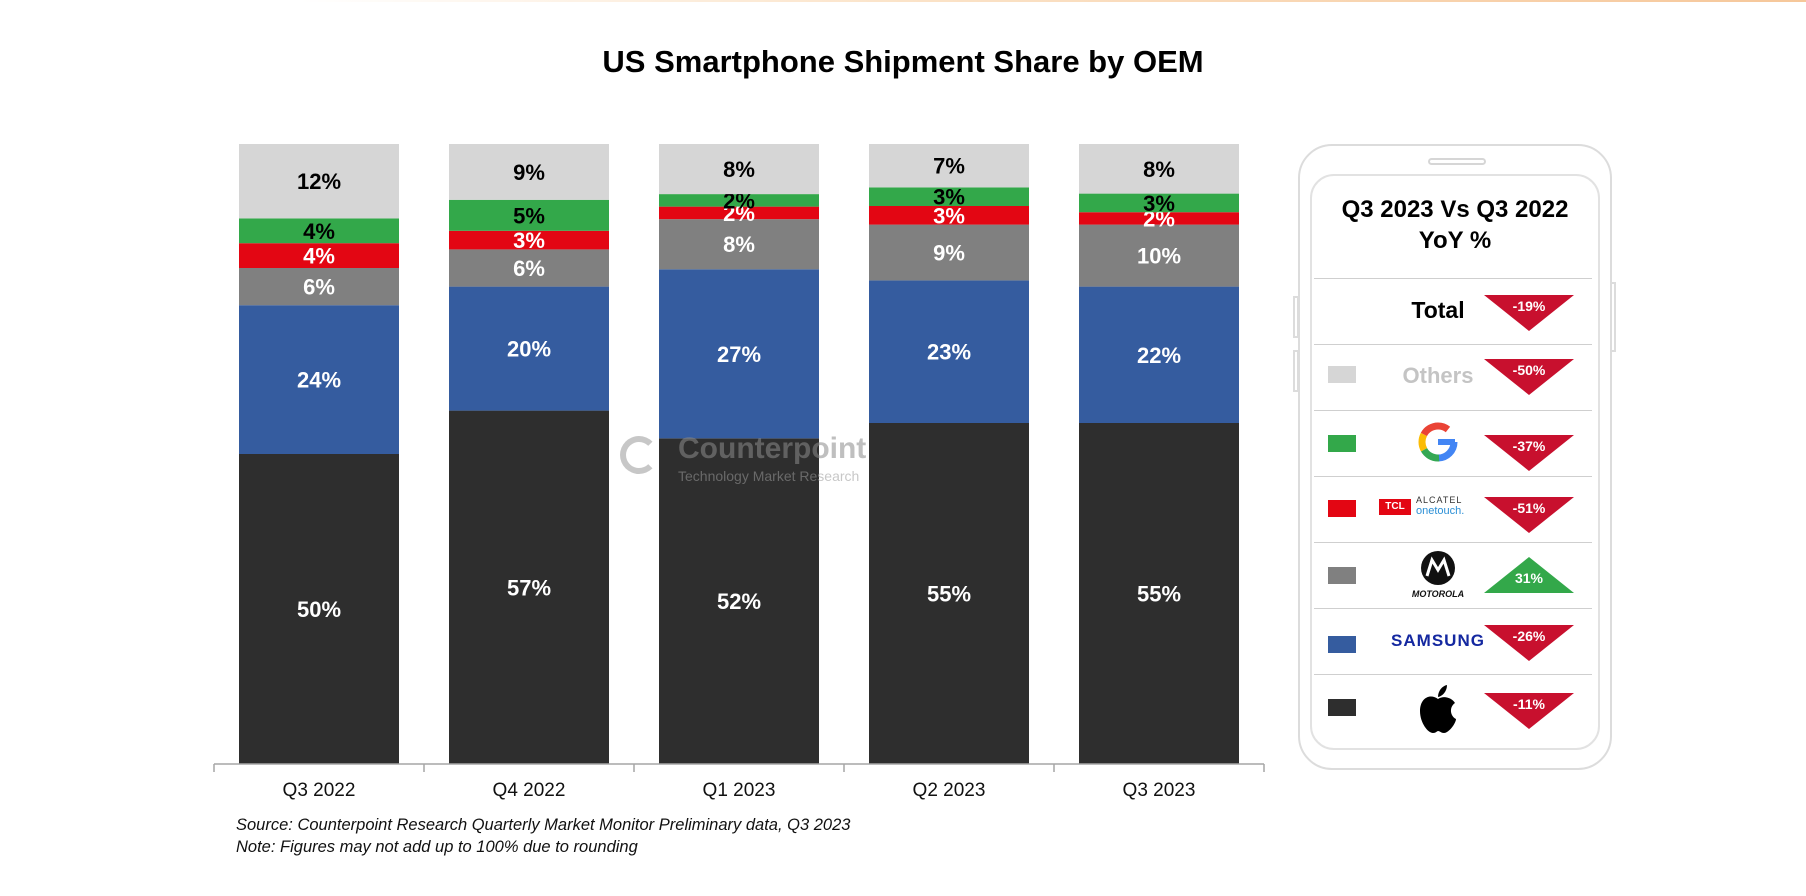 The width and height of the screenshot is (1806, 896). I want to click on brand-others: Others, so click(1438, 375).